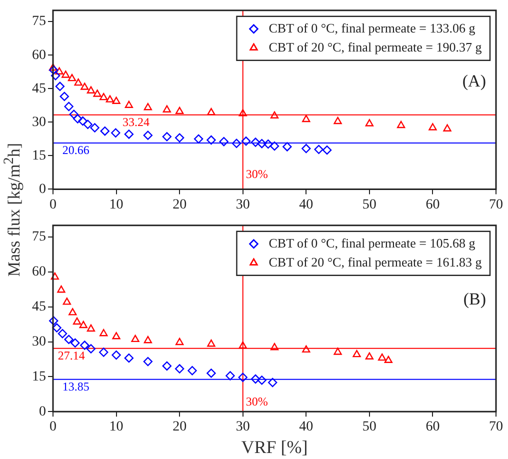 The height and width of the screenshot is (459, 508). What do you see at coordinates (76, 387) in the screenshot?
I see `annotation: 13.85` at bounding box center [76, 387].